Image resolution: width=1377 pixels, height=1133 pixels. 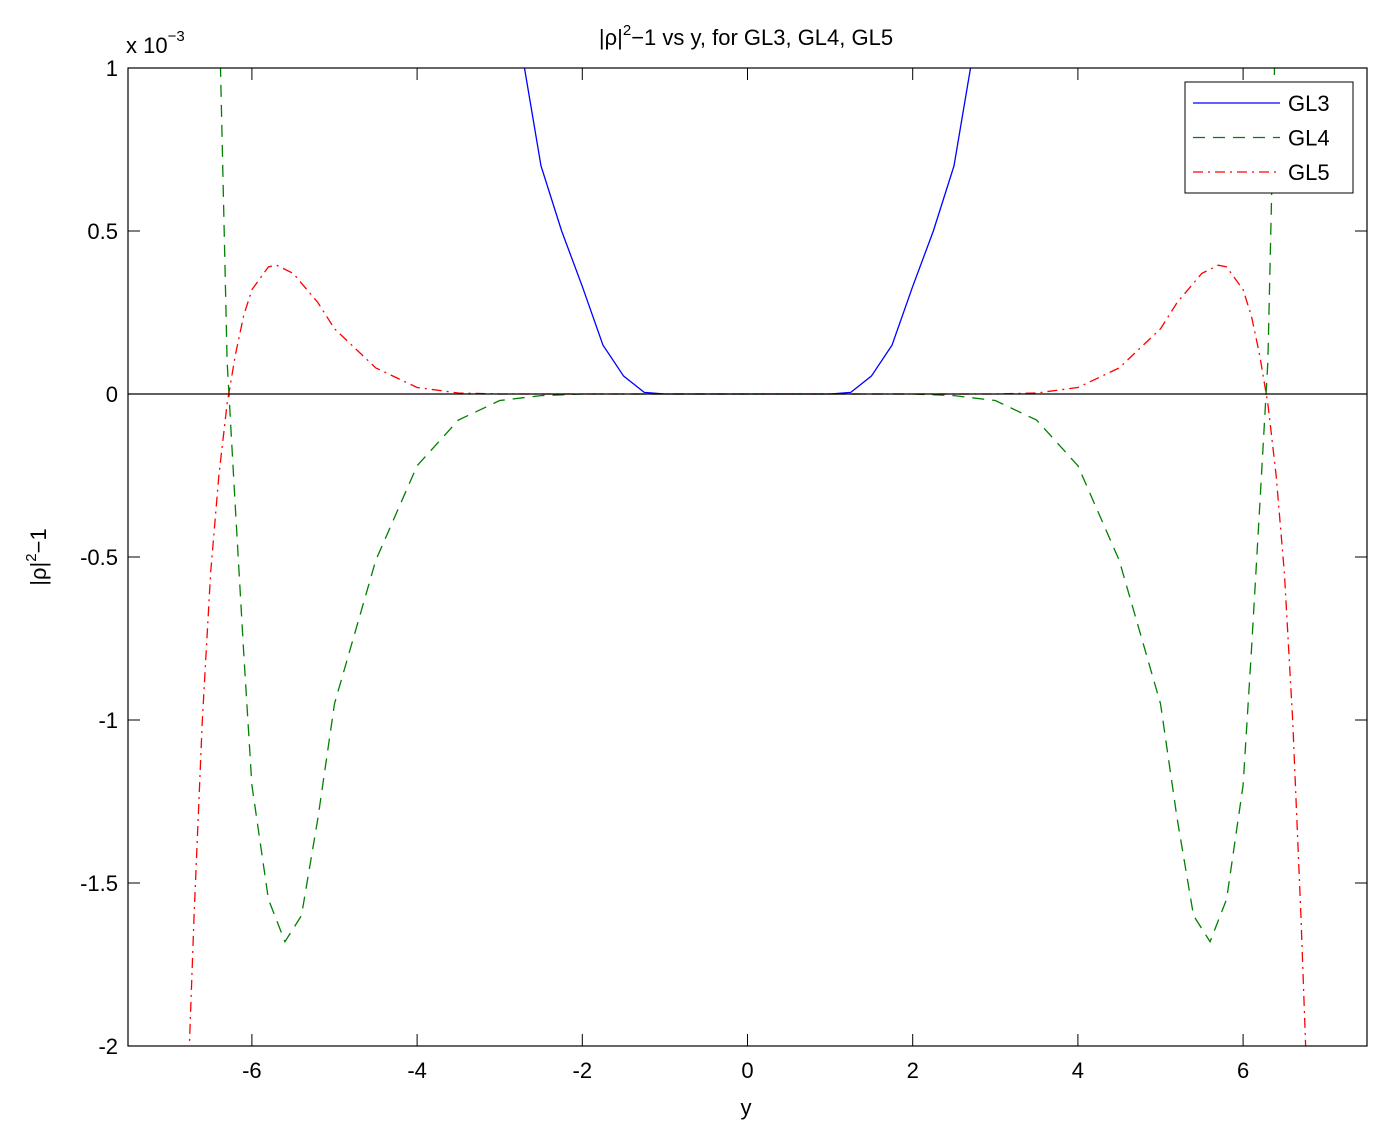 I want to click on x-tick-label: -6, so click(x=252, y=1070).